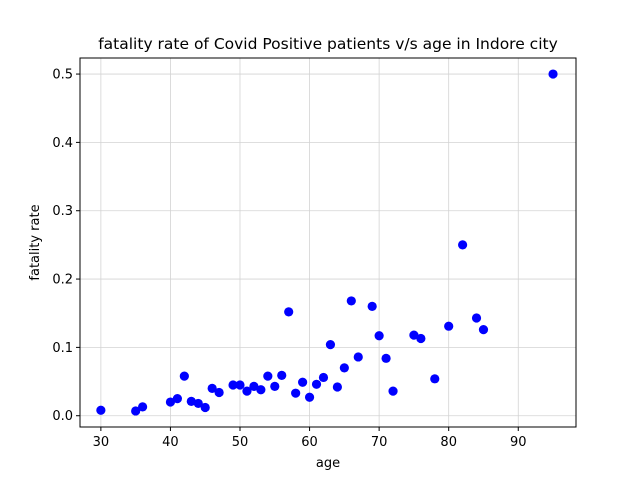 This screenshot has width=640, height=480. What do you see at coordinates (328, 463) in the screenshot?
I see `x-axis-label: age` at bounding box center [328, 463].